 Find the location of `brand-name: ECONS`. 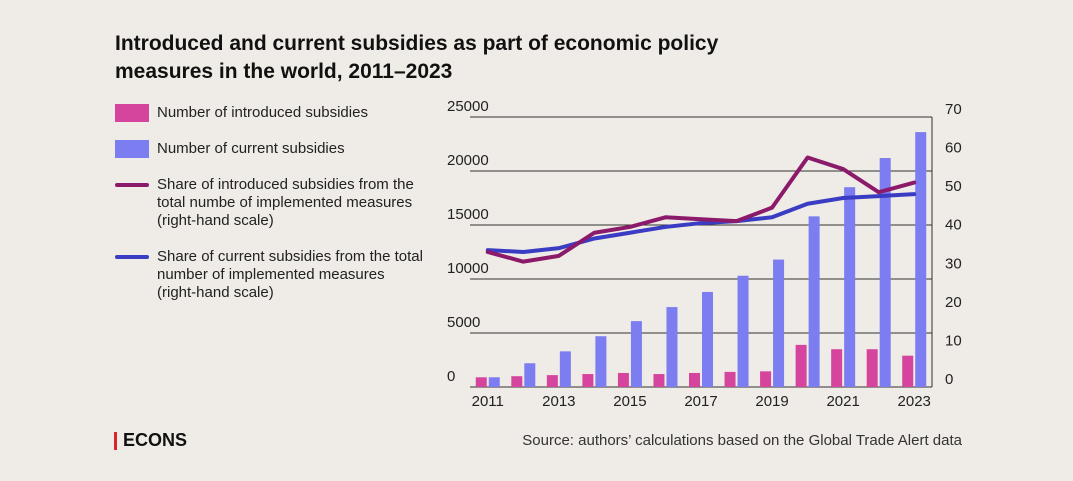

brand-name: ECONS is located at coordinates (155, 440).